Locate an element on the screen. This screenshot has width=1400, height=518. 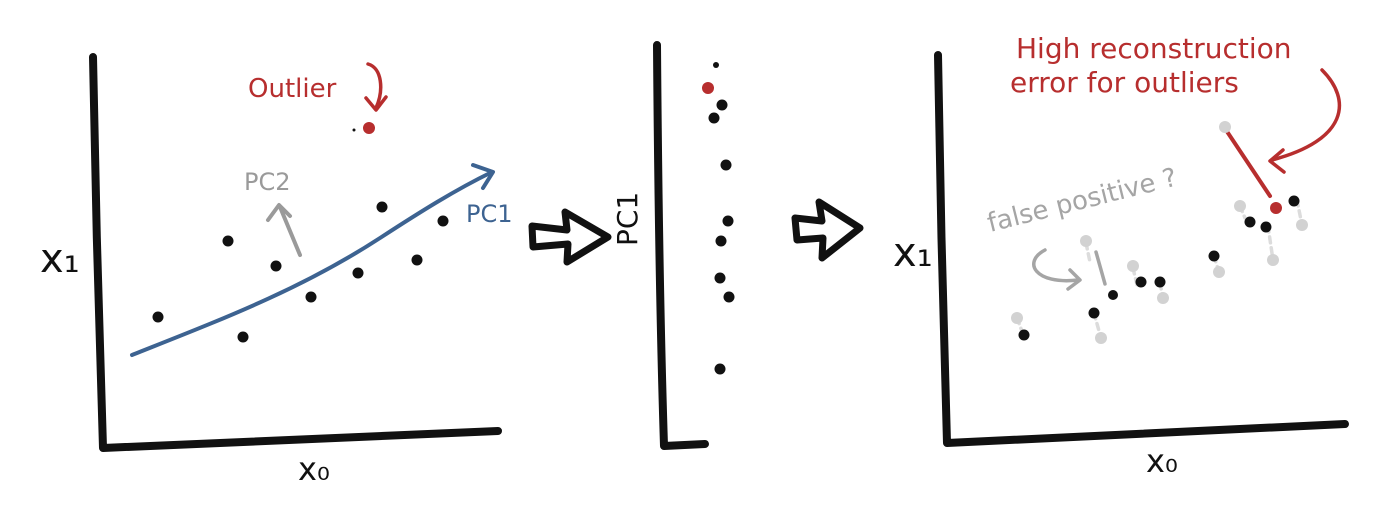
outlier-label: Outlier is located at coordinates (292, 89).